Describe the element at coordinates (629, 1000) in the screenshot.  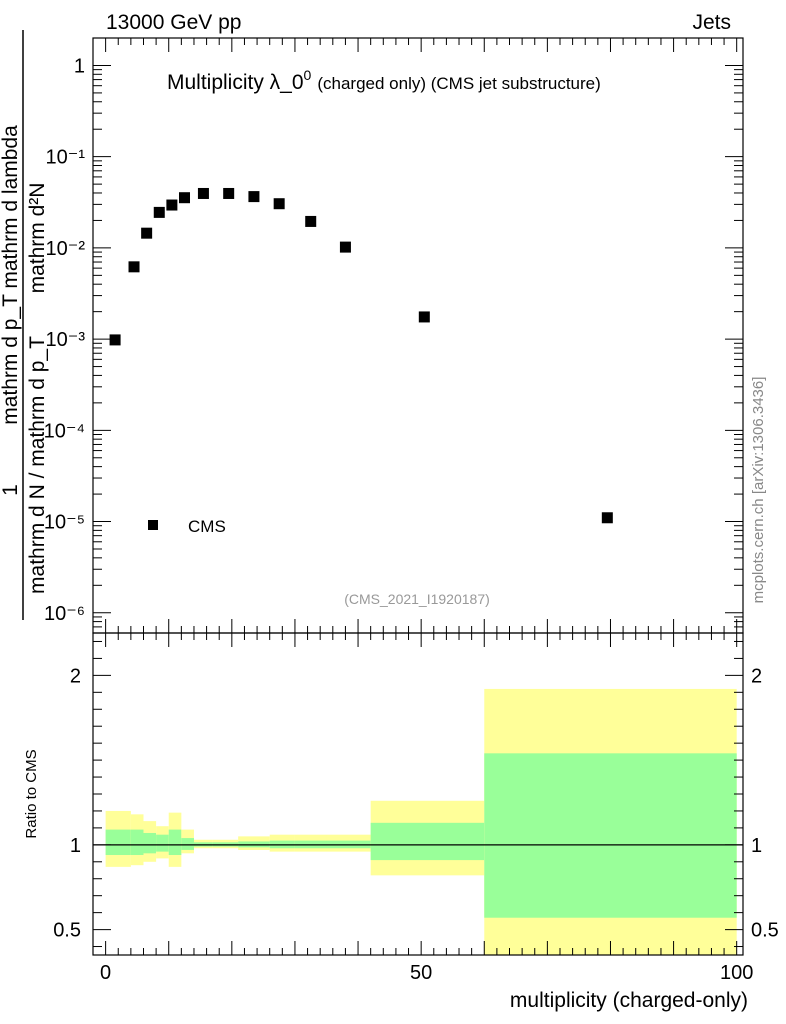
I see `x-axis-label: multiplicity (charged-only)` at that location.